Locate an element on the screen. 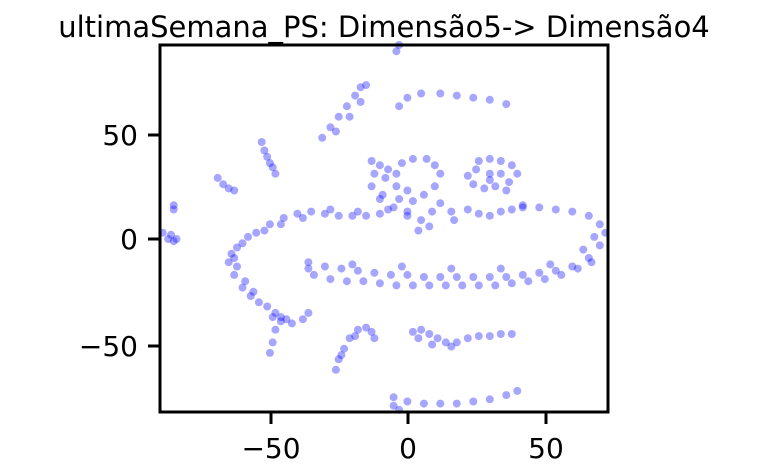 This screenshot has height=475, width=768. y-tick-label-0: 0 is located at coordinates (129, 239).